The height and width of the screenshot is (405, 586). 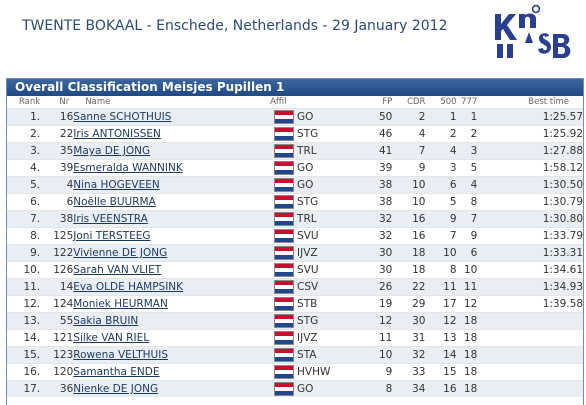 What do you see at coordinates (111, 338) in the screenshot?
I see `skater-name-link: Silke VAN RIEL` at bounding box center [111, 338].